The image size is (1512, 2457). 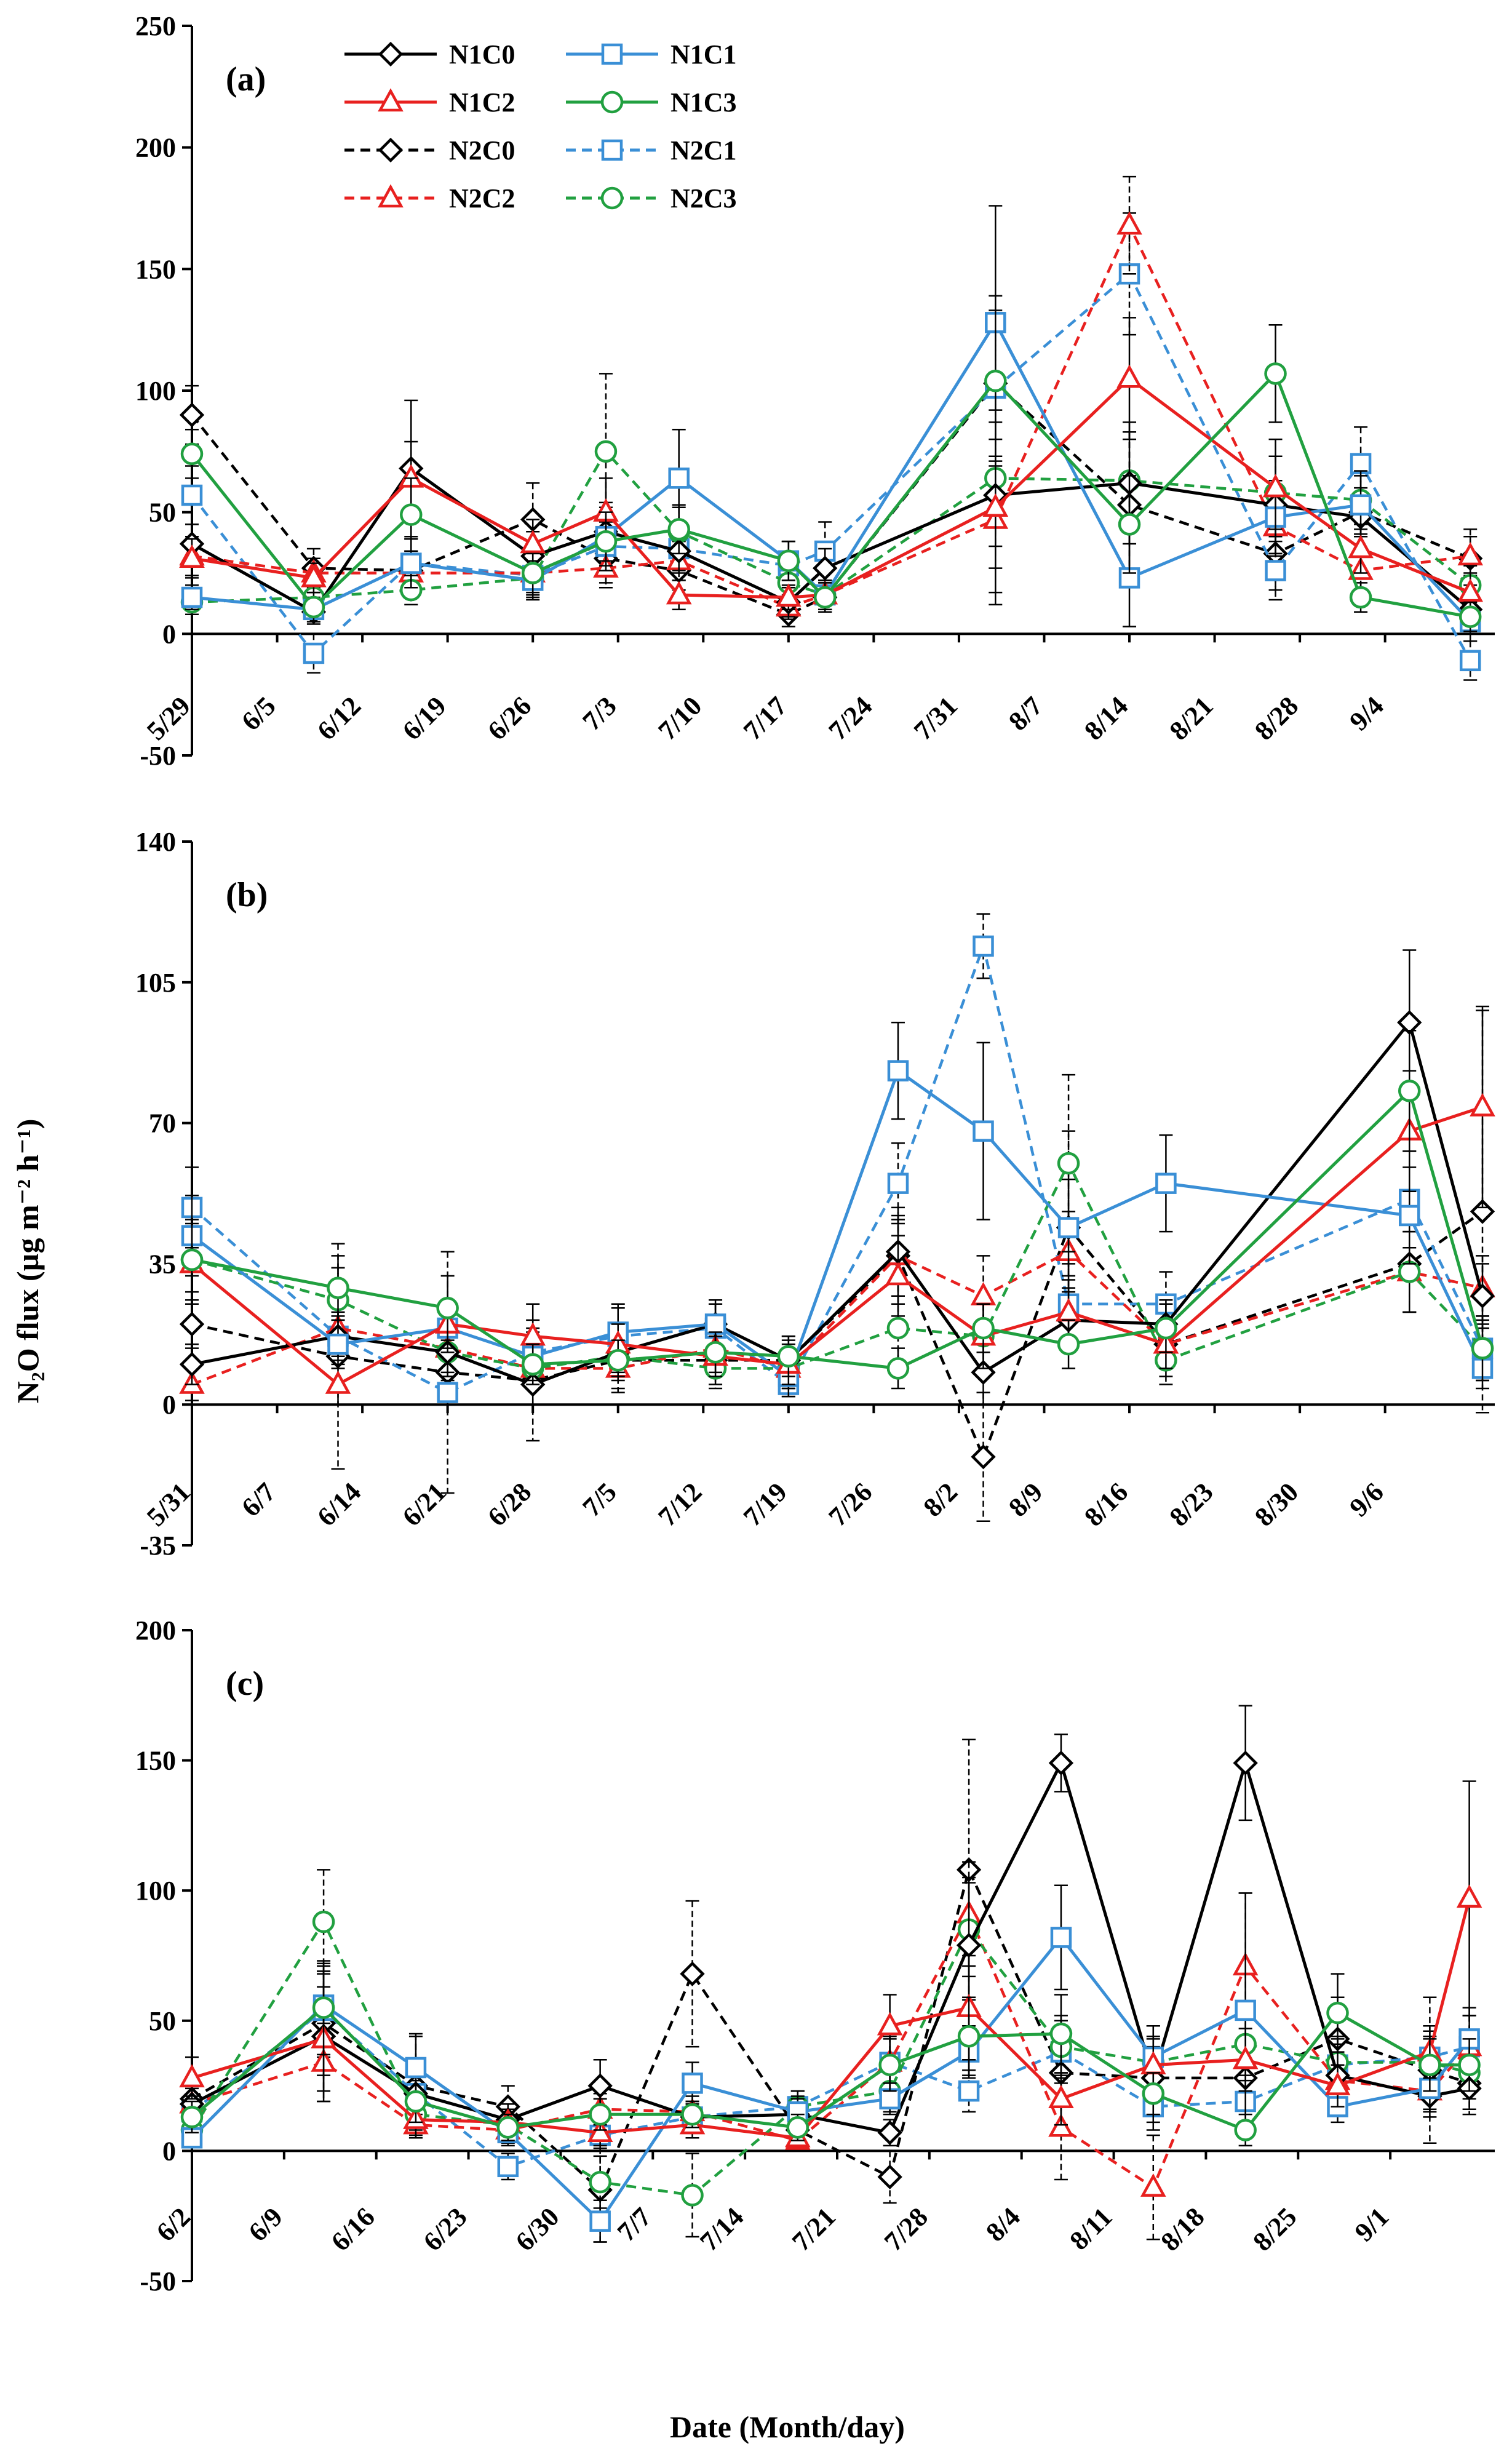 I want to click on legend-label: N1C0, so click(x=482, y=55).